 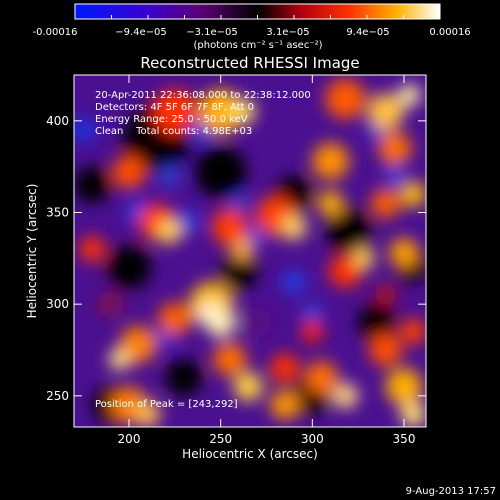 I want to click on y-axis-label: Heliocentric Y (arcsec), so click(x=32, y=251).